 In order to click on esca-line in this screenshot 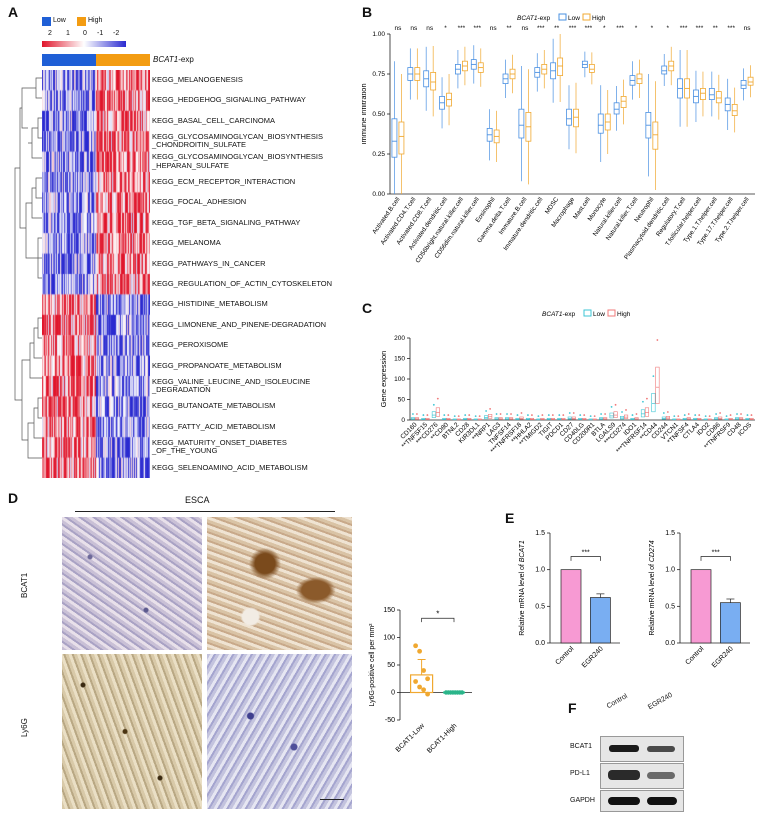, I will do `click(205, 511)`.